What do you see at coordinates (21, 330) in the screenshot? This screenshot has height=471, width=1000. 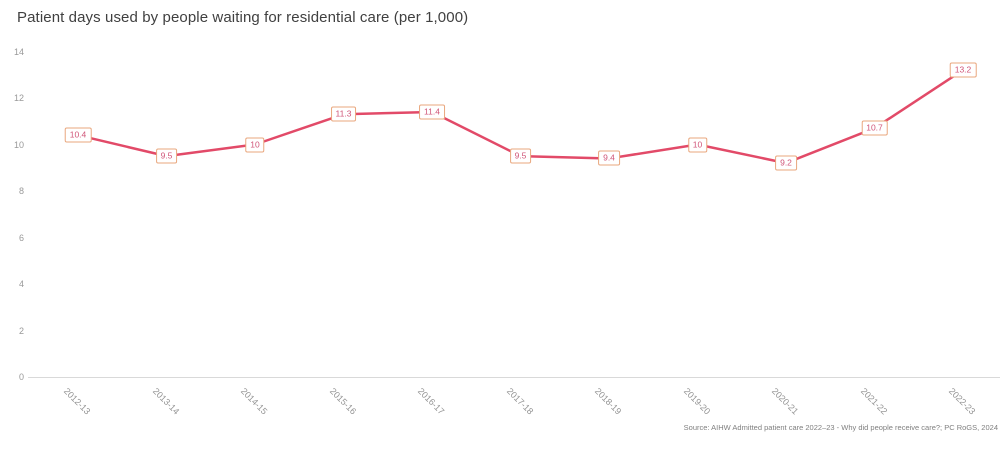 I see `y-axis-tick-label: 2` at bounding box center [21, 330].